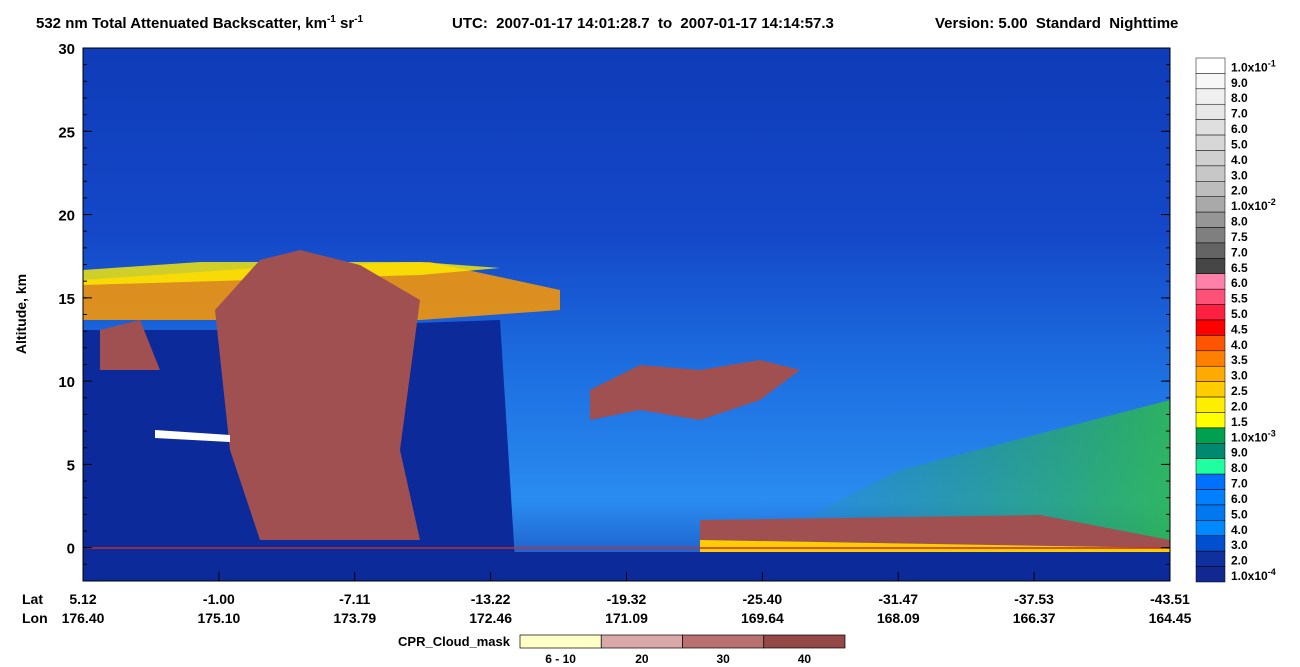 The image size is (1300, 667). I want to click on cpr-legend-label: 20, so click(642, 659).